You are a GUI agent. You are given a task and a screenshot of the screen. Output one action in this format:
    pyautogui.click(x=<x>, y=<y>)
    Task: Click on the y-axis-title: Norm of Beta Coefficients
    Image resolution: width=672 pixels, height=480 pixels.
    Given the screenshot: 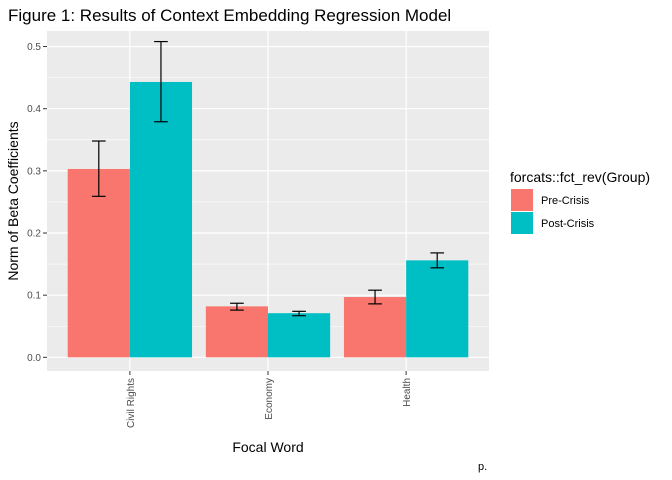 What is the action you would take?
    pyautogui.click(x=13, y=200)
    